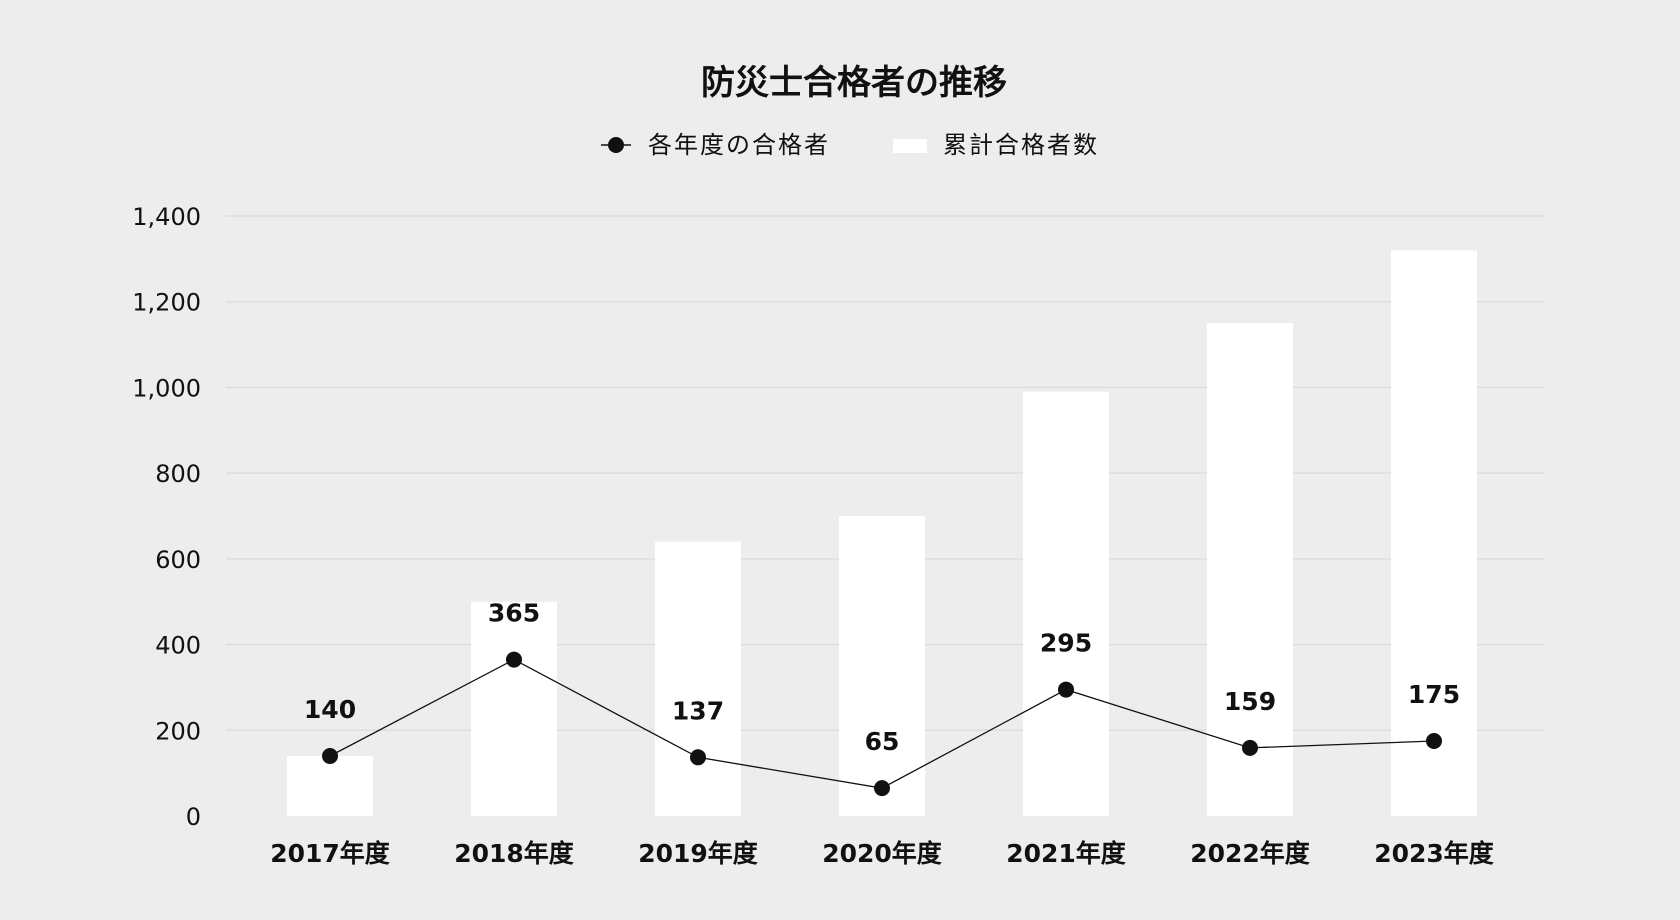  What do you see at coordinates (1250, 853) in the screenshot?
I see `x-tick-label: 2022年度` at bounding box center [1250, 853].